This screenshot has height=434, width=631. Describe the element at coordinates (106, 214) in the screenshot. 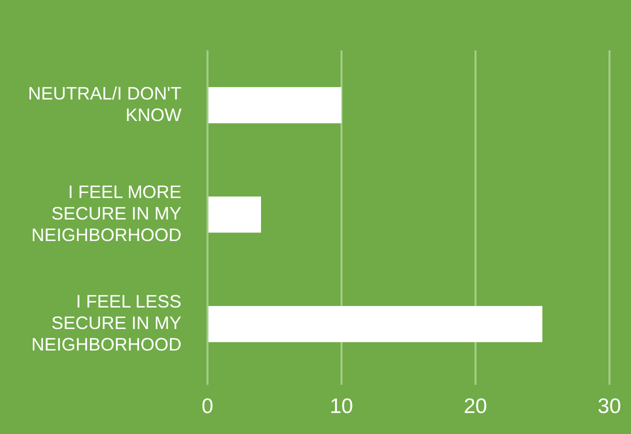

I see `y-tick-label: I FEEL MORE SECURE IN MY NEIGHBORHOOD` at that location.